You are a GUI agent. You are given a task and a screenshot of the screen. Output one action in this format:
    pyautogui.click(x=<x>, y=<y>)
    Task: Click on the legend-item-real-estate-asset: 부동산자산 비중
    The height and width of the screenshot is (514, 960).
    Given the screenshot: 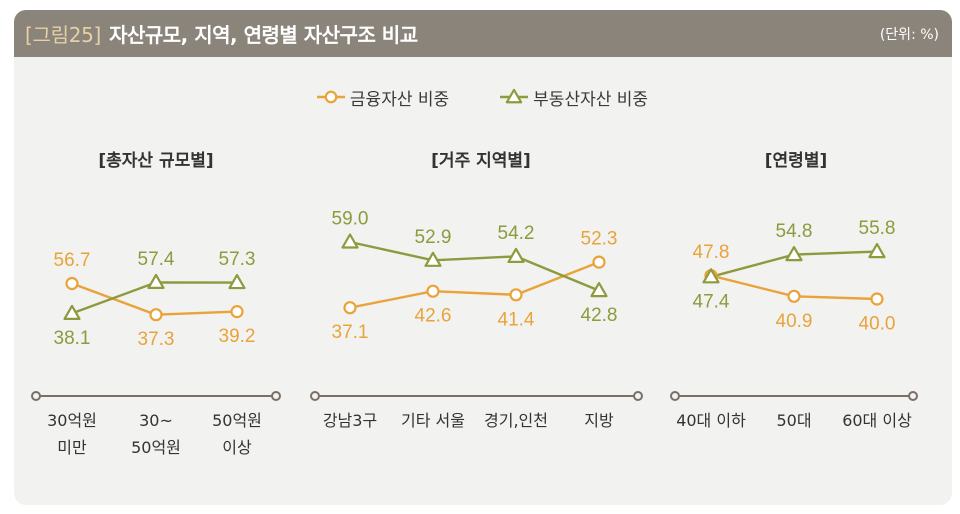 What is the action you would take?
    pyautogui.click(x=573, y=97)
    